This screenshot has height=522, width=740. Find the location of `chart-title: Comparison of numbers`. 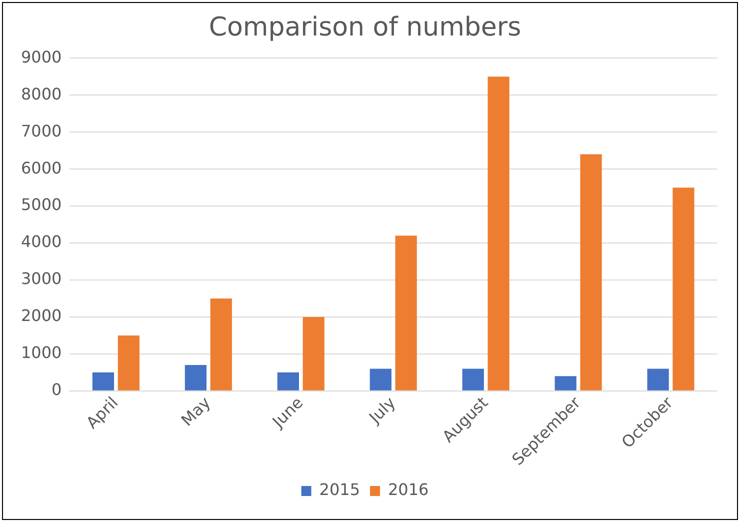

chart-title: Comparison of numbers is located at coordinates (365, 27).